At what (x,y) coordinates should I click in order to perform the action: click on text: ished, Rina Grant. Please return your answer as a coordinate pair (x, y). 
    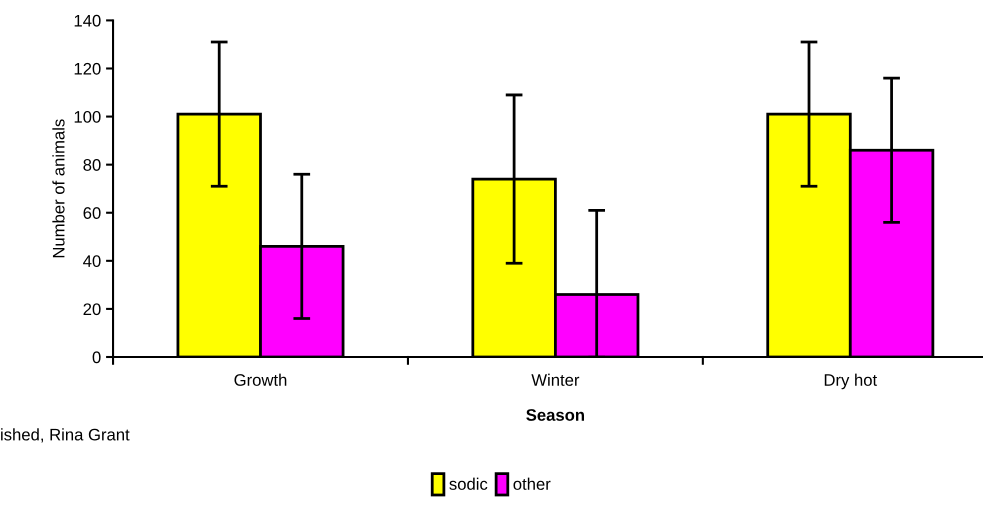
    Looking at the image, I should click on (65, 435).